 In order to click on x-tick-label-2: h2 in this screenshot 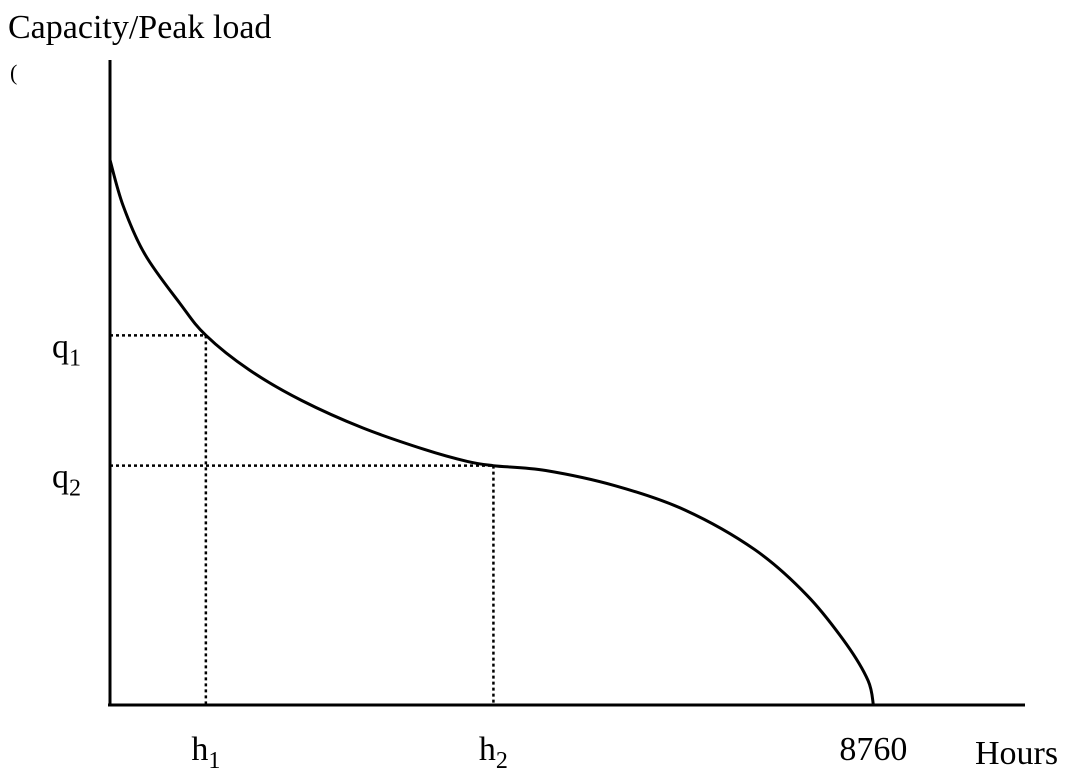, I will do `click(493, 751)`.